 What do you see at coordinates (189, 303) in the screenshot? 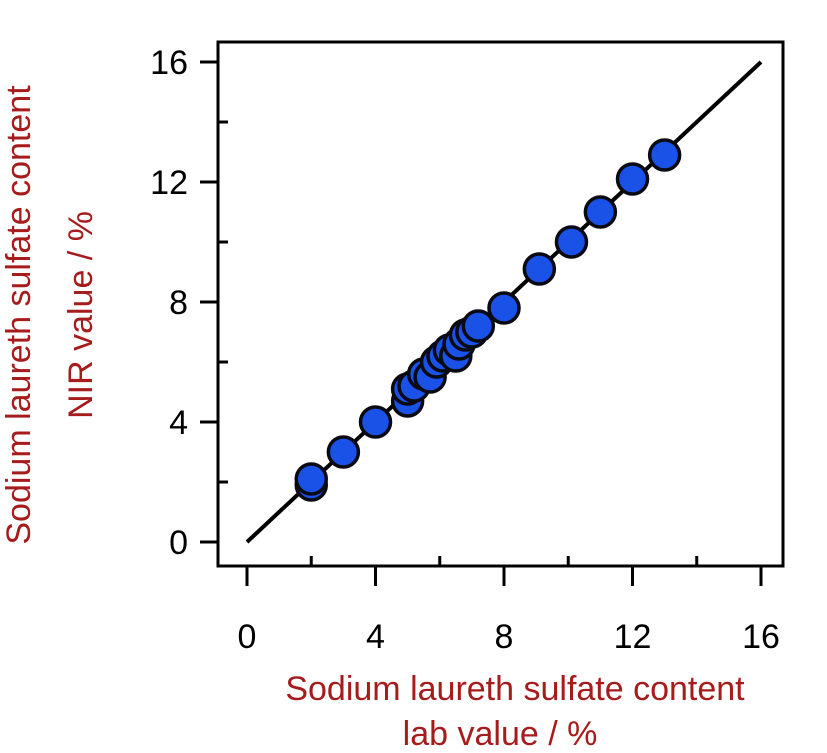
I see `y-axis: 0 4 8 12 16` at bounding box center [189, 303].